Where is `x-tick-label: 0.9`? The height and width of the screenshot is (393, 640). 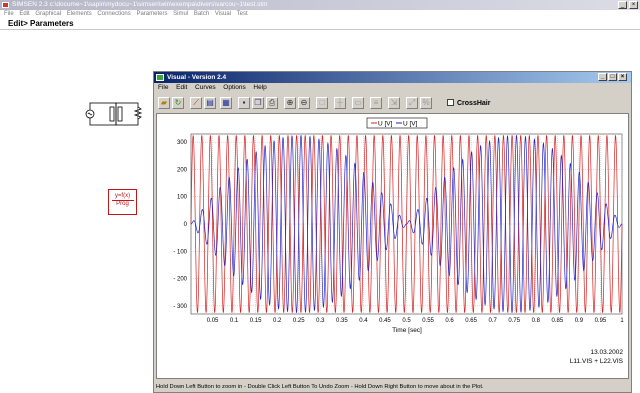
x-tick-label: 0.9 is located at coordinates (579, 321).